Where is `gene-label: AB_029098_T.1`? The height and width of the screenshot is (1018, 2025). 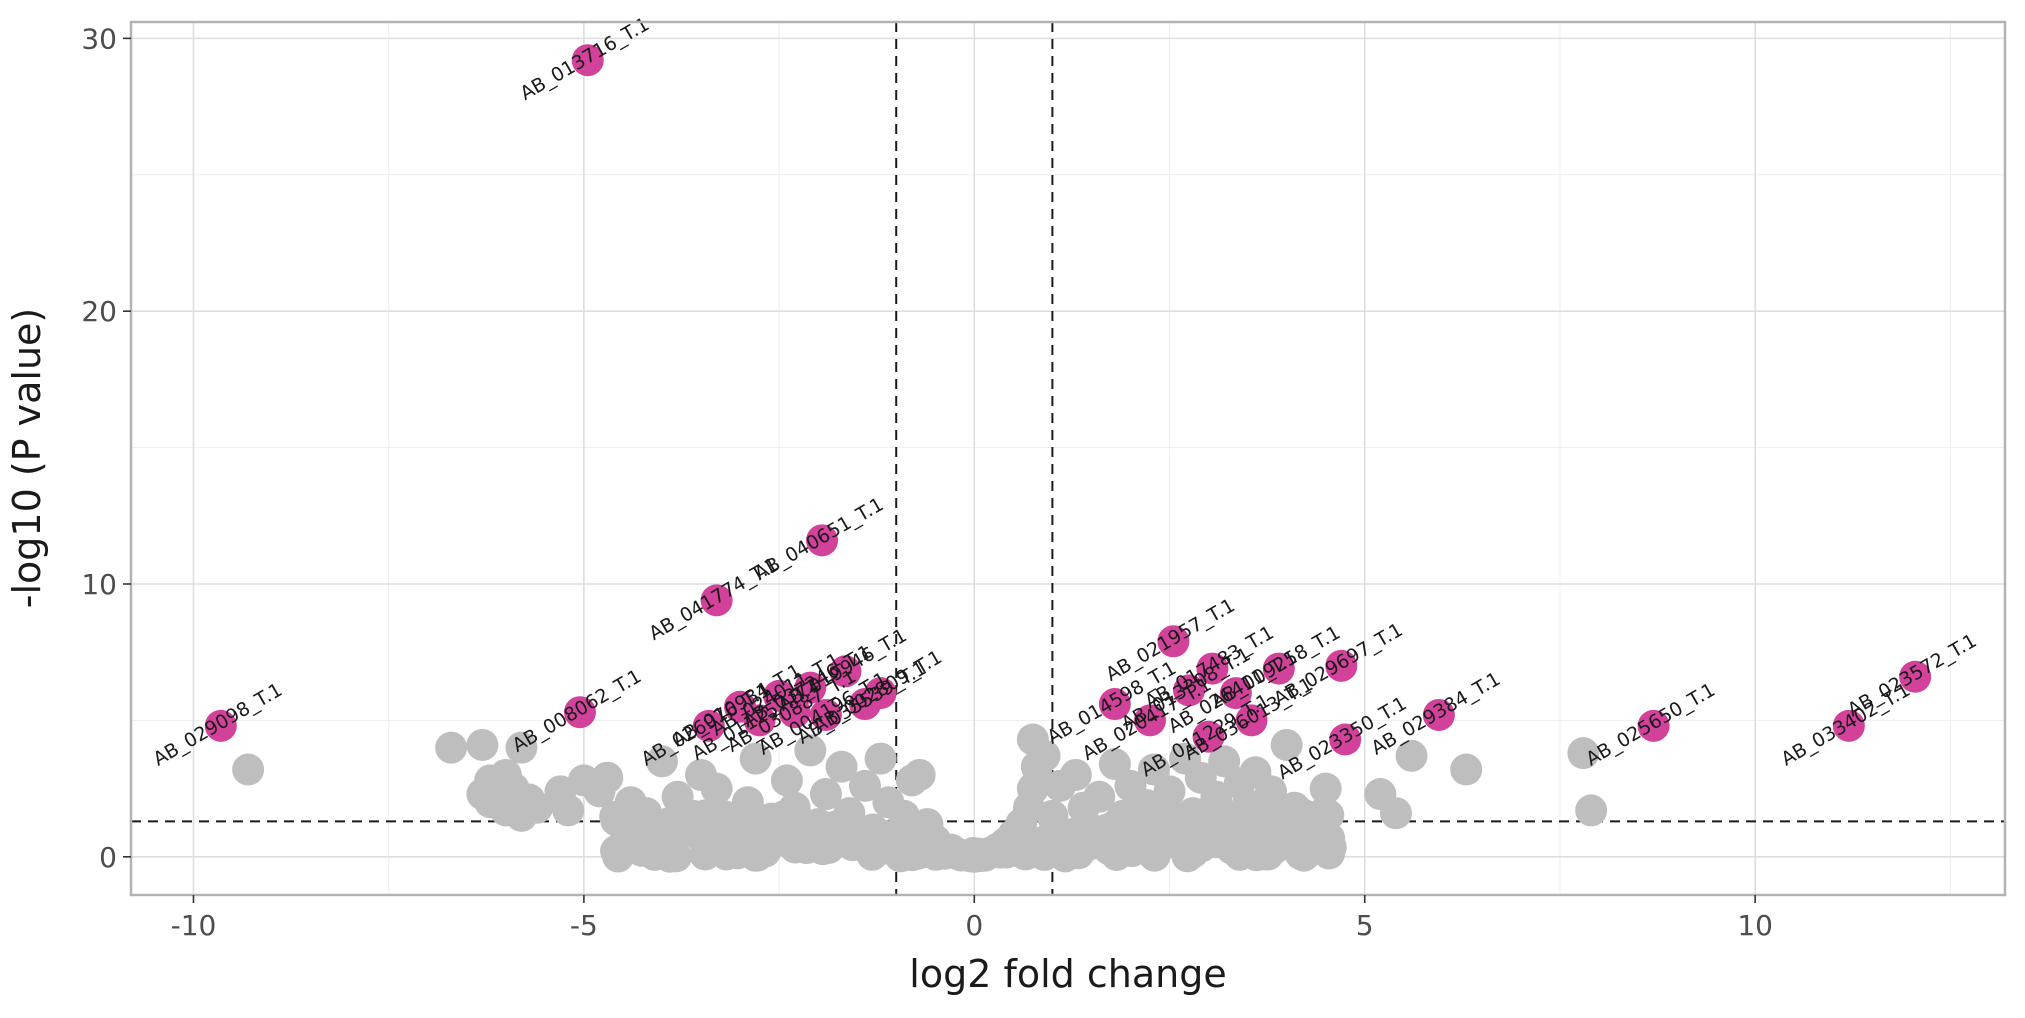
gene-label: AB_029098_T.1 is located at coordinates (217, 725).